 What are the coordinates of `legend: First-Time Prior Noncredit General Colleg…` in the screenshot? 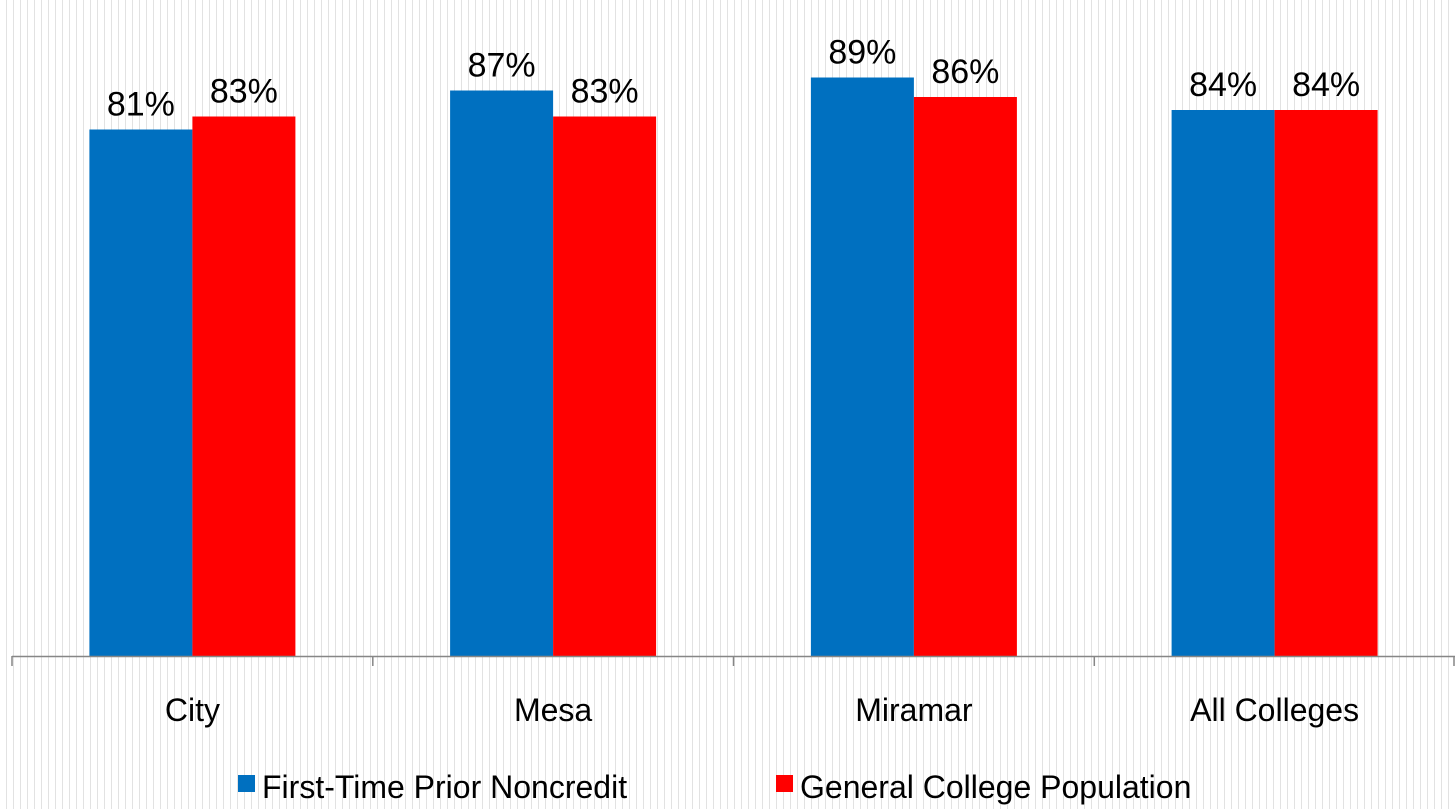 It's located at (714, 787).